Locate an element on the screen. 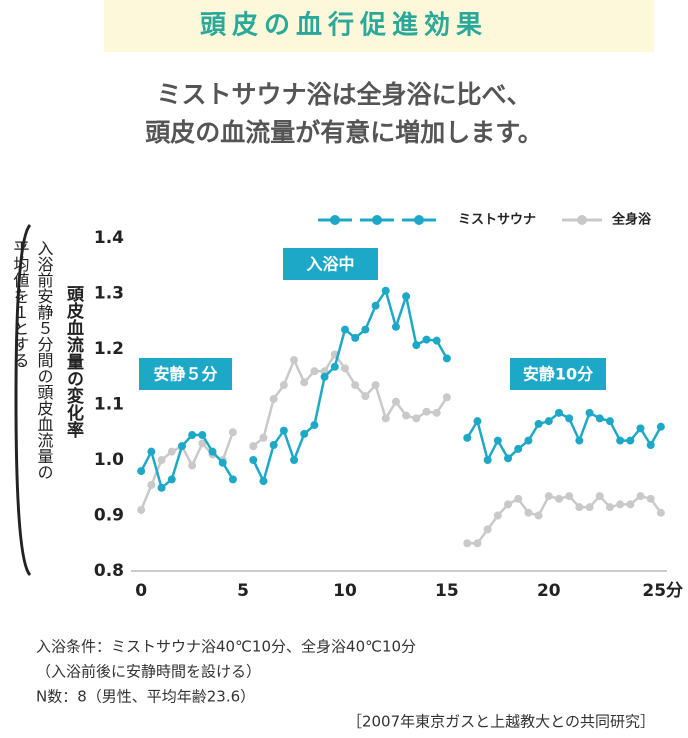 This screenshot has width=688, height=738. source: ［2007年東京ガスと上越教大との共同研究］ is located at coordinates (501, 722).